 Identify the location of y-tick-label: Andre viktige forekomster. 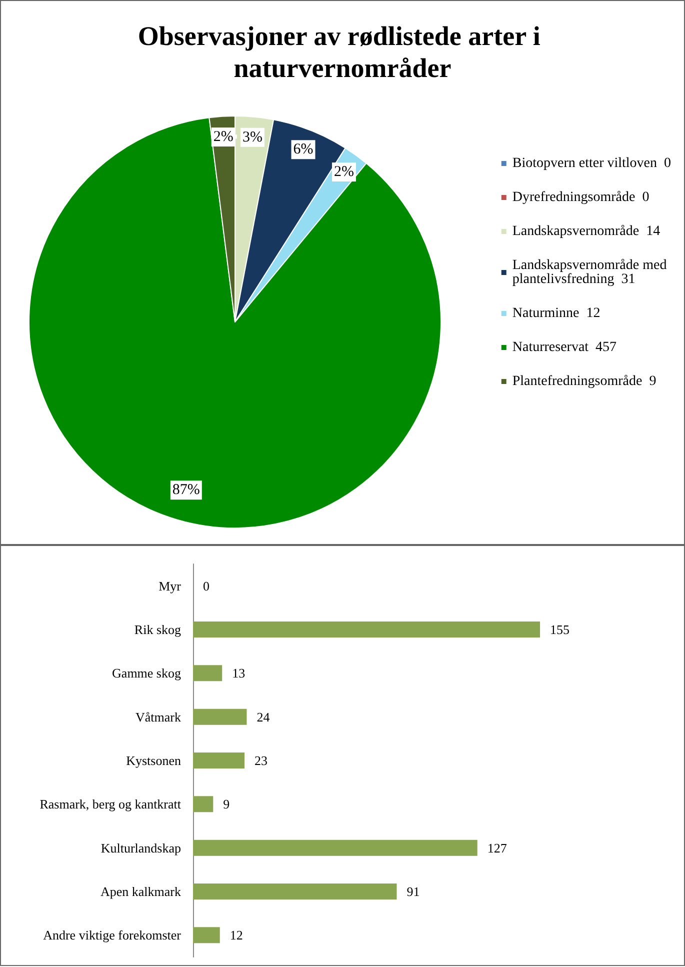
(112, 935).